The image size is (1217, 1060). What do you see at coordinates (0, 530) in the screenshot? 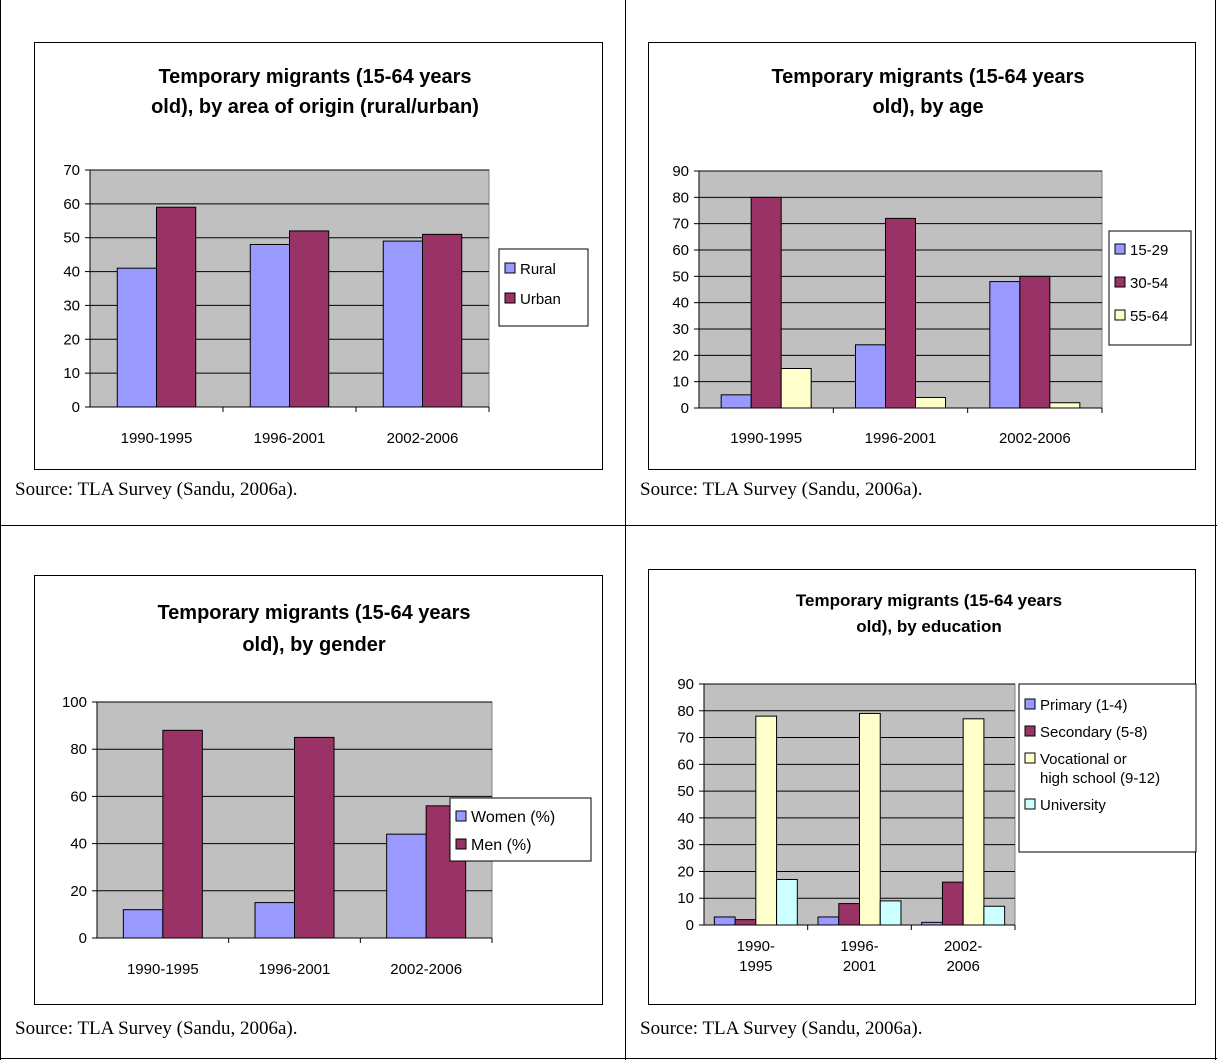
I see `table-border-left` at bounding box center [0, 530].